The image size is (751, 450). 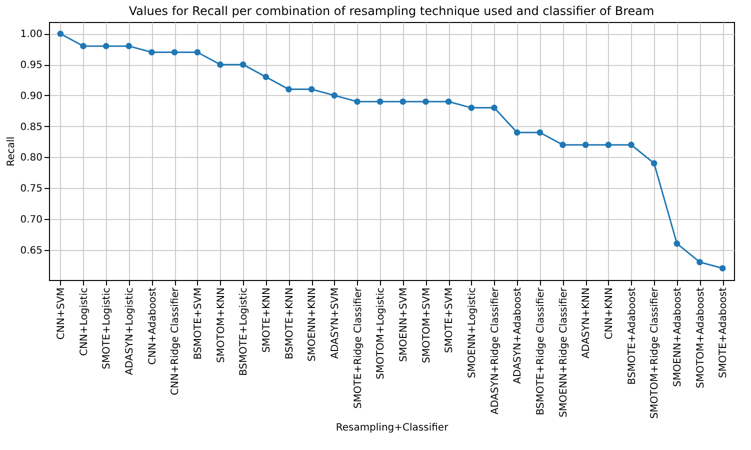 What do you see at coordinates (724, 332) in the screenshot?
I see `x-tick-label: SMOTE+Adaboost` at bounding box center [724, 332].